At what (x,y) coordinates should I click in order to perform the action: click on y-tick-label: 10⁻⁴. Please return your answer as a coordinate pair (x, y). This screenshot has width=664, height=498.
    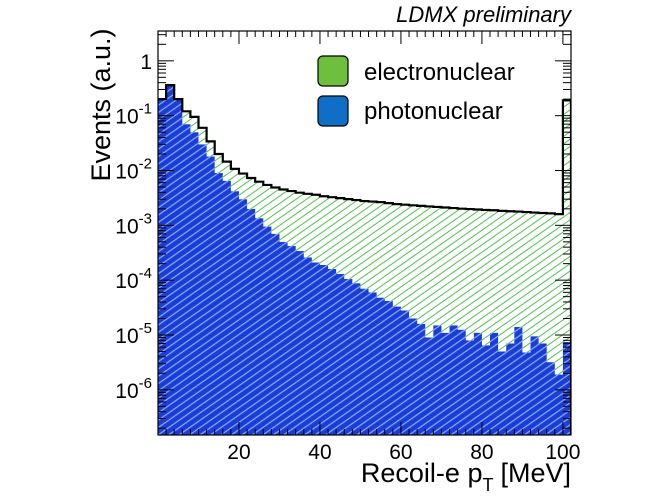
    Looking at the image, I should click on (133, 279).